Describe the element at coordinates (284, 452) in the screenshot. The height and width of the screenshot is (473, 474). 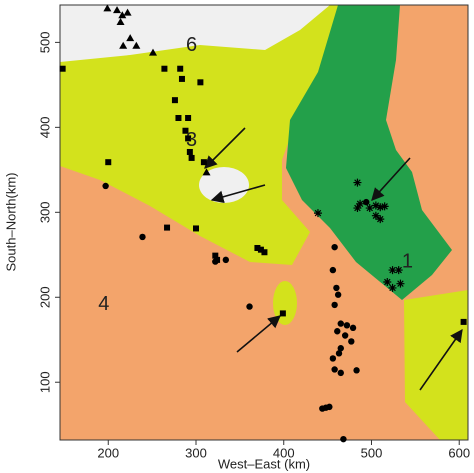
I see `x-tick-label: 400` at that location.